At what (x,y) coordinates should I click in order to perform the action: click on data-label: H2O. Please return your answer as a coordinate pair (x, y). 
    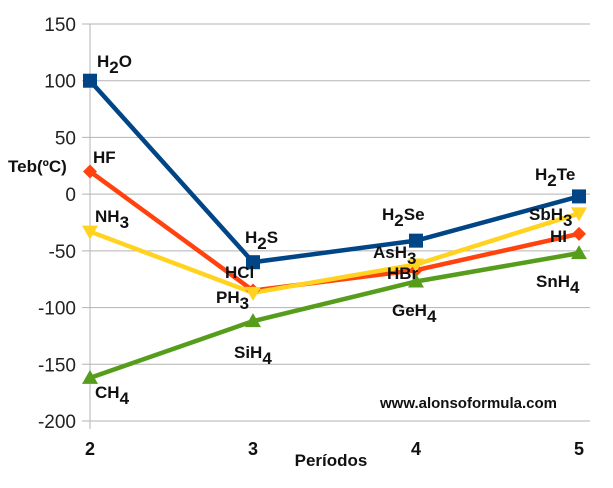
    Looking at the image, I should click on (114, 64).